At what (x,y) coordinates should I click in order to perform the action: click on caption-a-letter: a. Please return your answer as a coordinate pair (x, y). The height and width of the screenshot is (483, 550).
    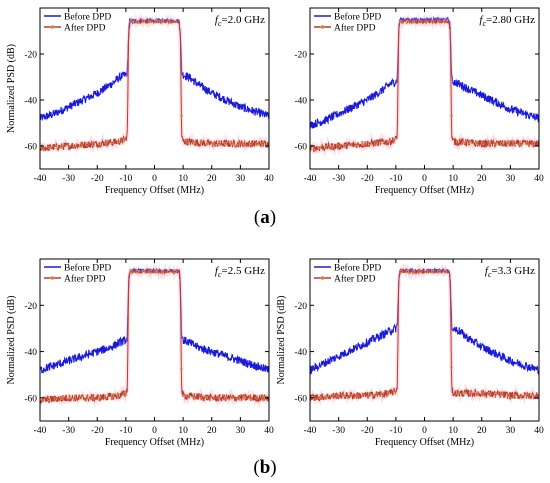
    Looking at the image, I should click on (265, 217).